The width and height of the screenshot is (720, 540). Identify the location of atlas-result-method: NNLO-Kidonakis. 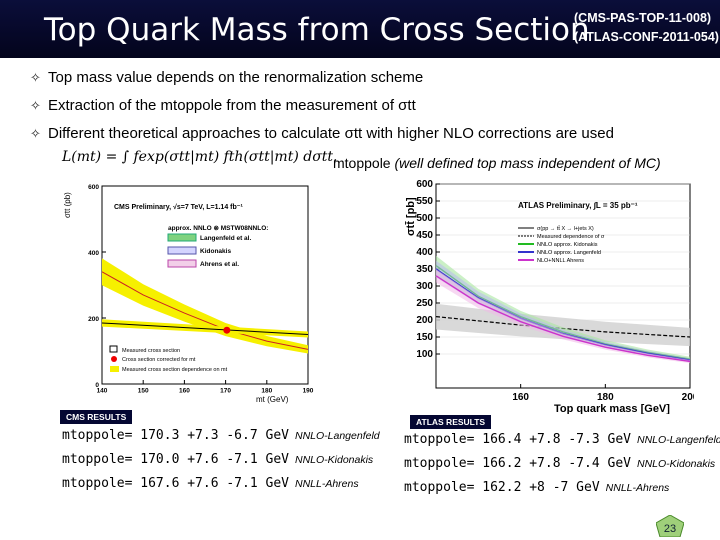
(676, 464).